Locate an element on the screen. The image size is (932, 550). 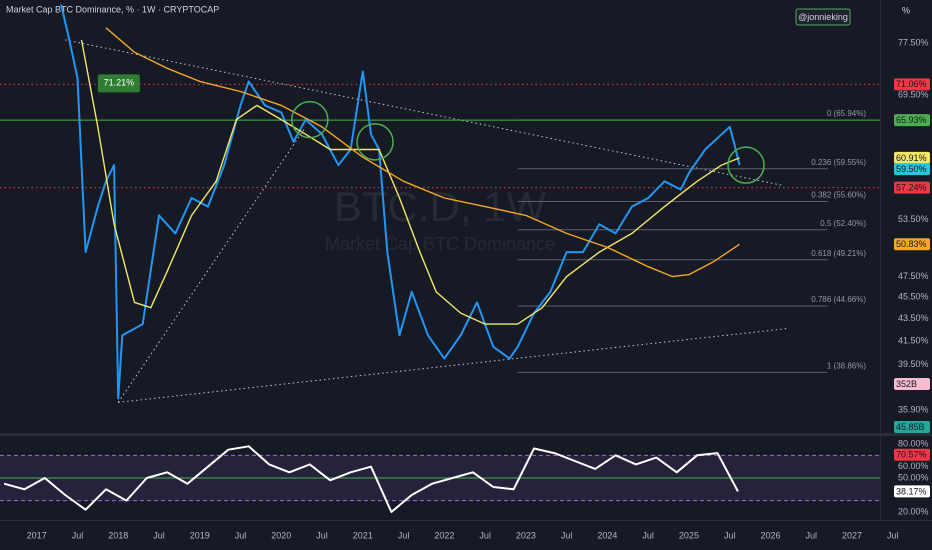
callout-box is located at coordinates (118, 83).